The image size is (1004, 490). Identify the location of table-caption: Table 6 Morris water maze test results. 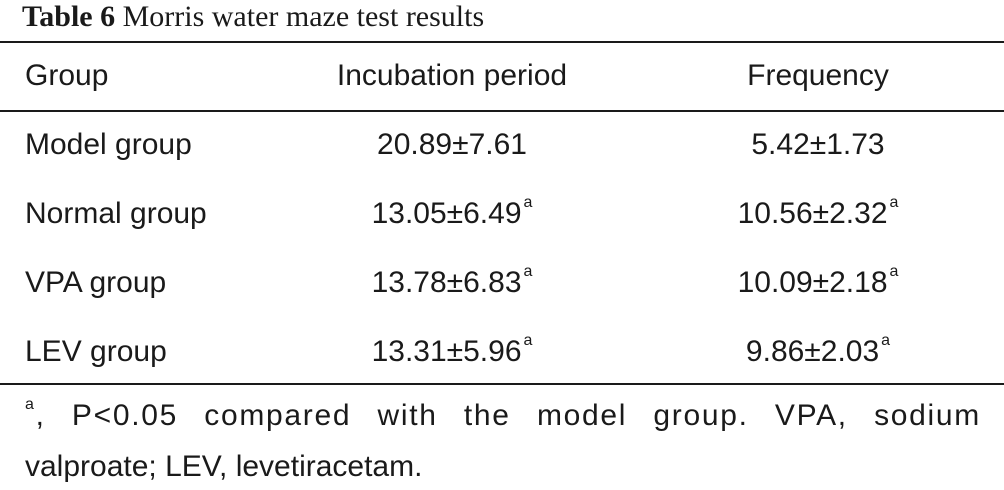
(253, 18).